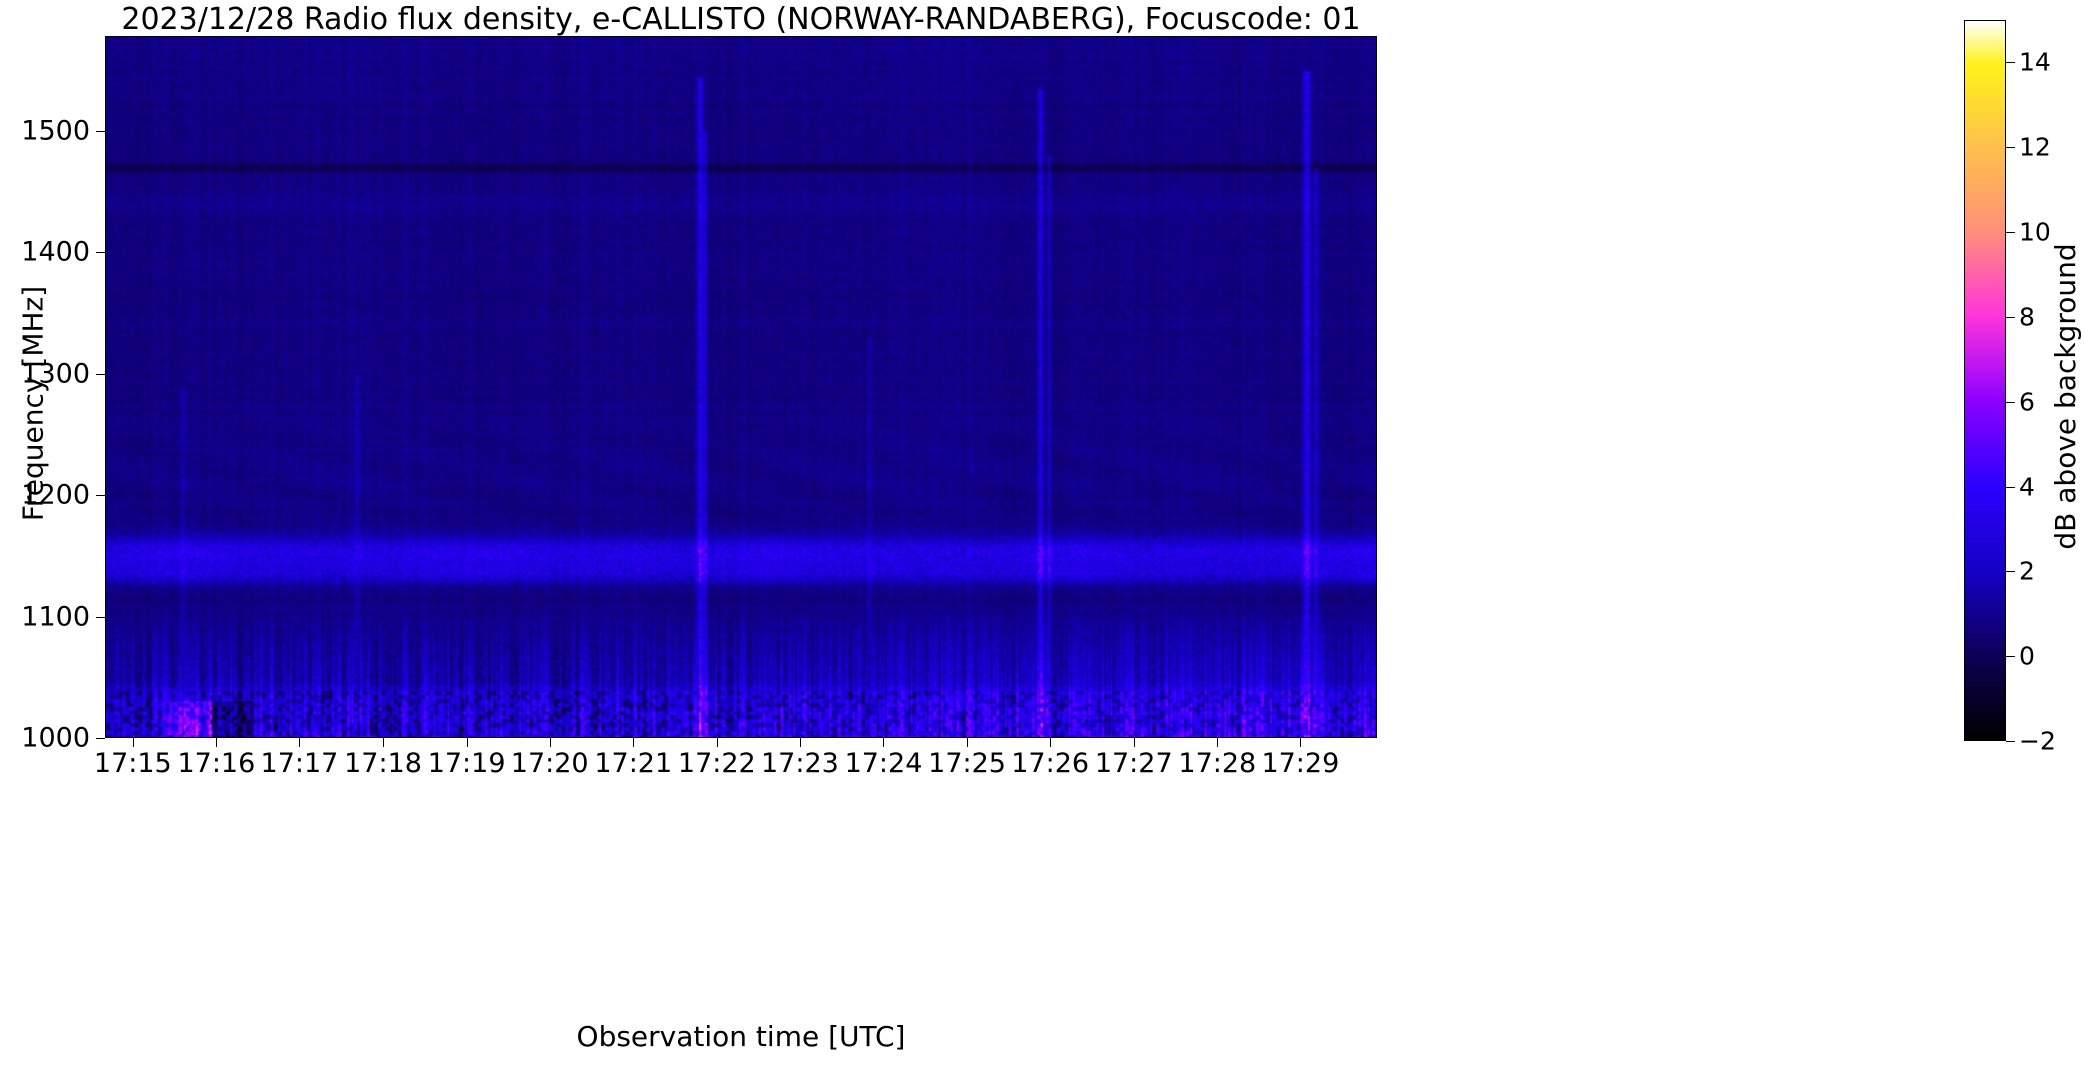 This screenshot has height=1067, width=2085. Describe the element at coordinates (2027, 317) in the screenshot. I see `colorbar-tick-label: 8` at that location.